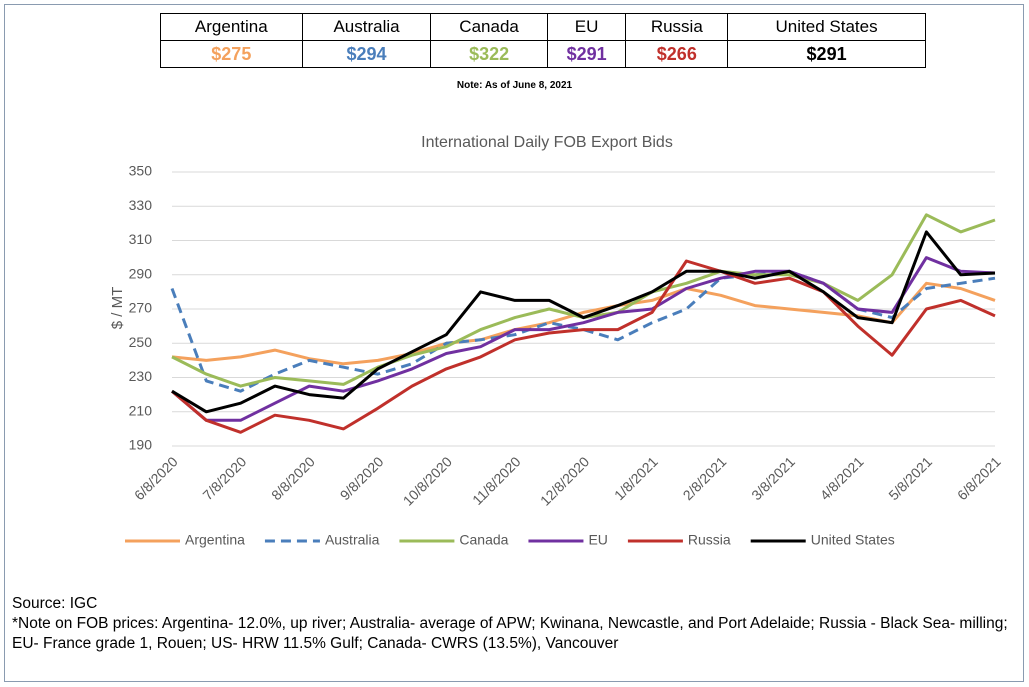 This screenshot has width=1029, height=687. What do you see at coordinates (853, 540) in the screenshot?
I see `legend-label: United States` at bounding box center [853, 540].